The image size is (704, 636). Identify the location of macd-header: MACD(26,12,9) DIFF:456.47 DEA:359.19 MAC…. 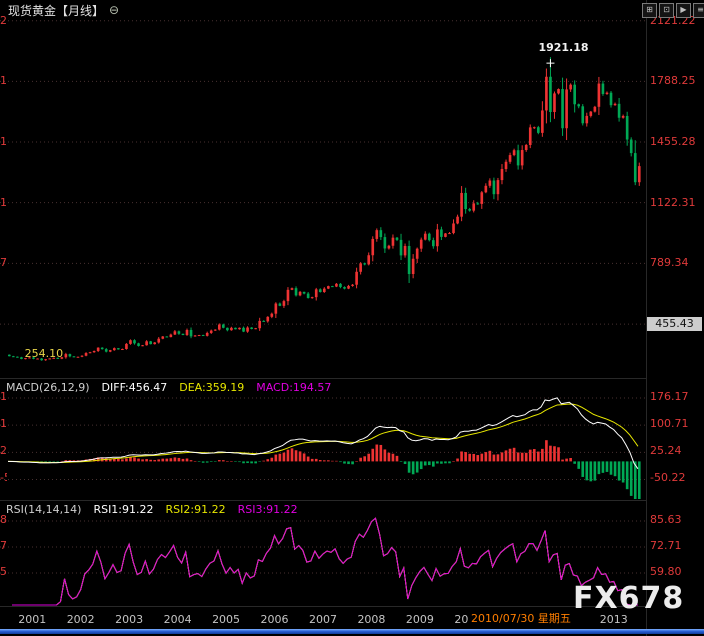
(168, 387).